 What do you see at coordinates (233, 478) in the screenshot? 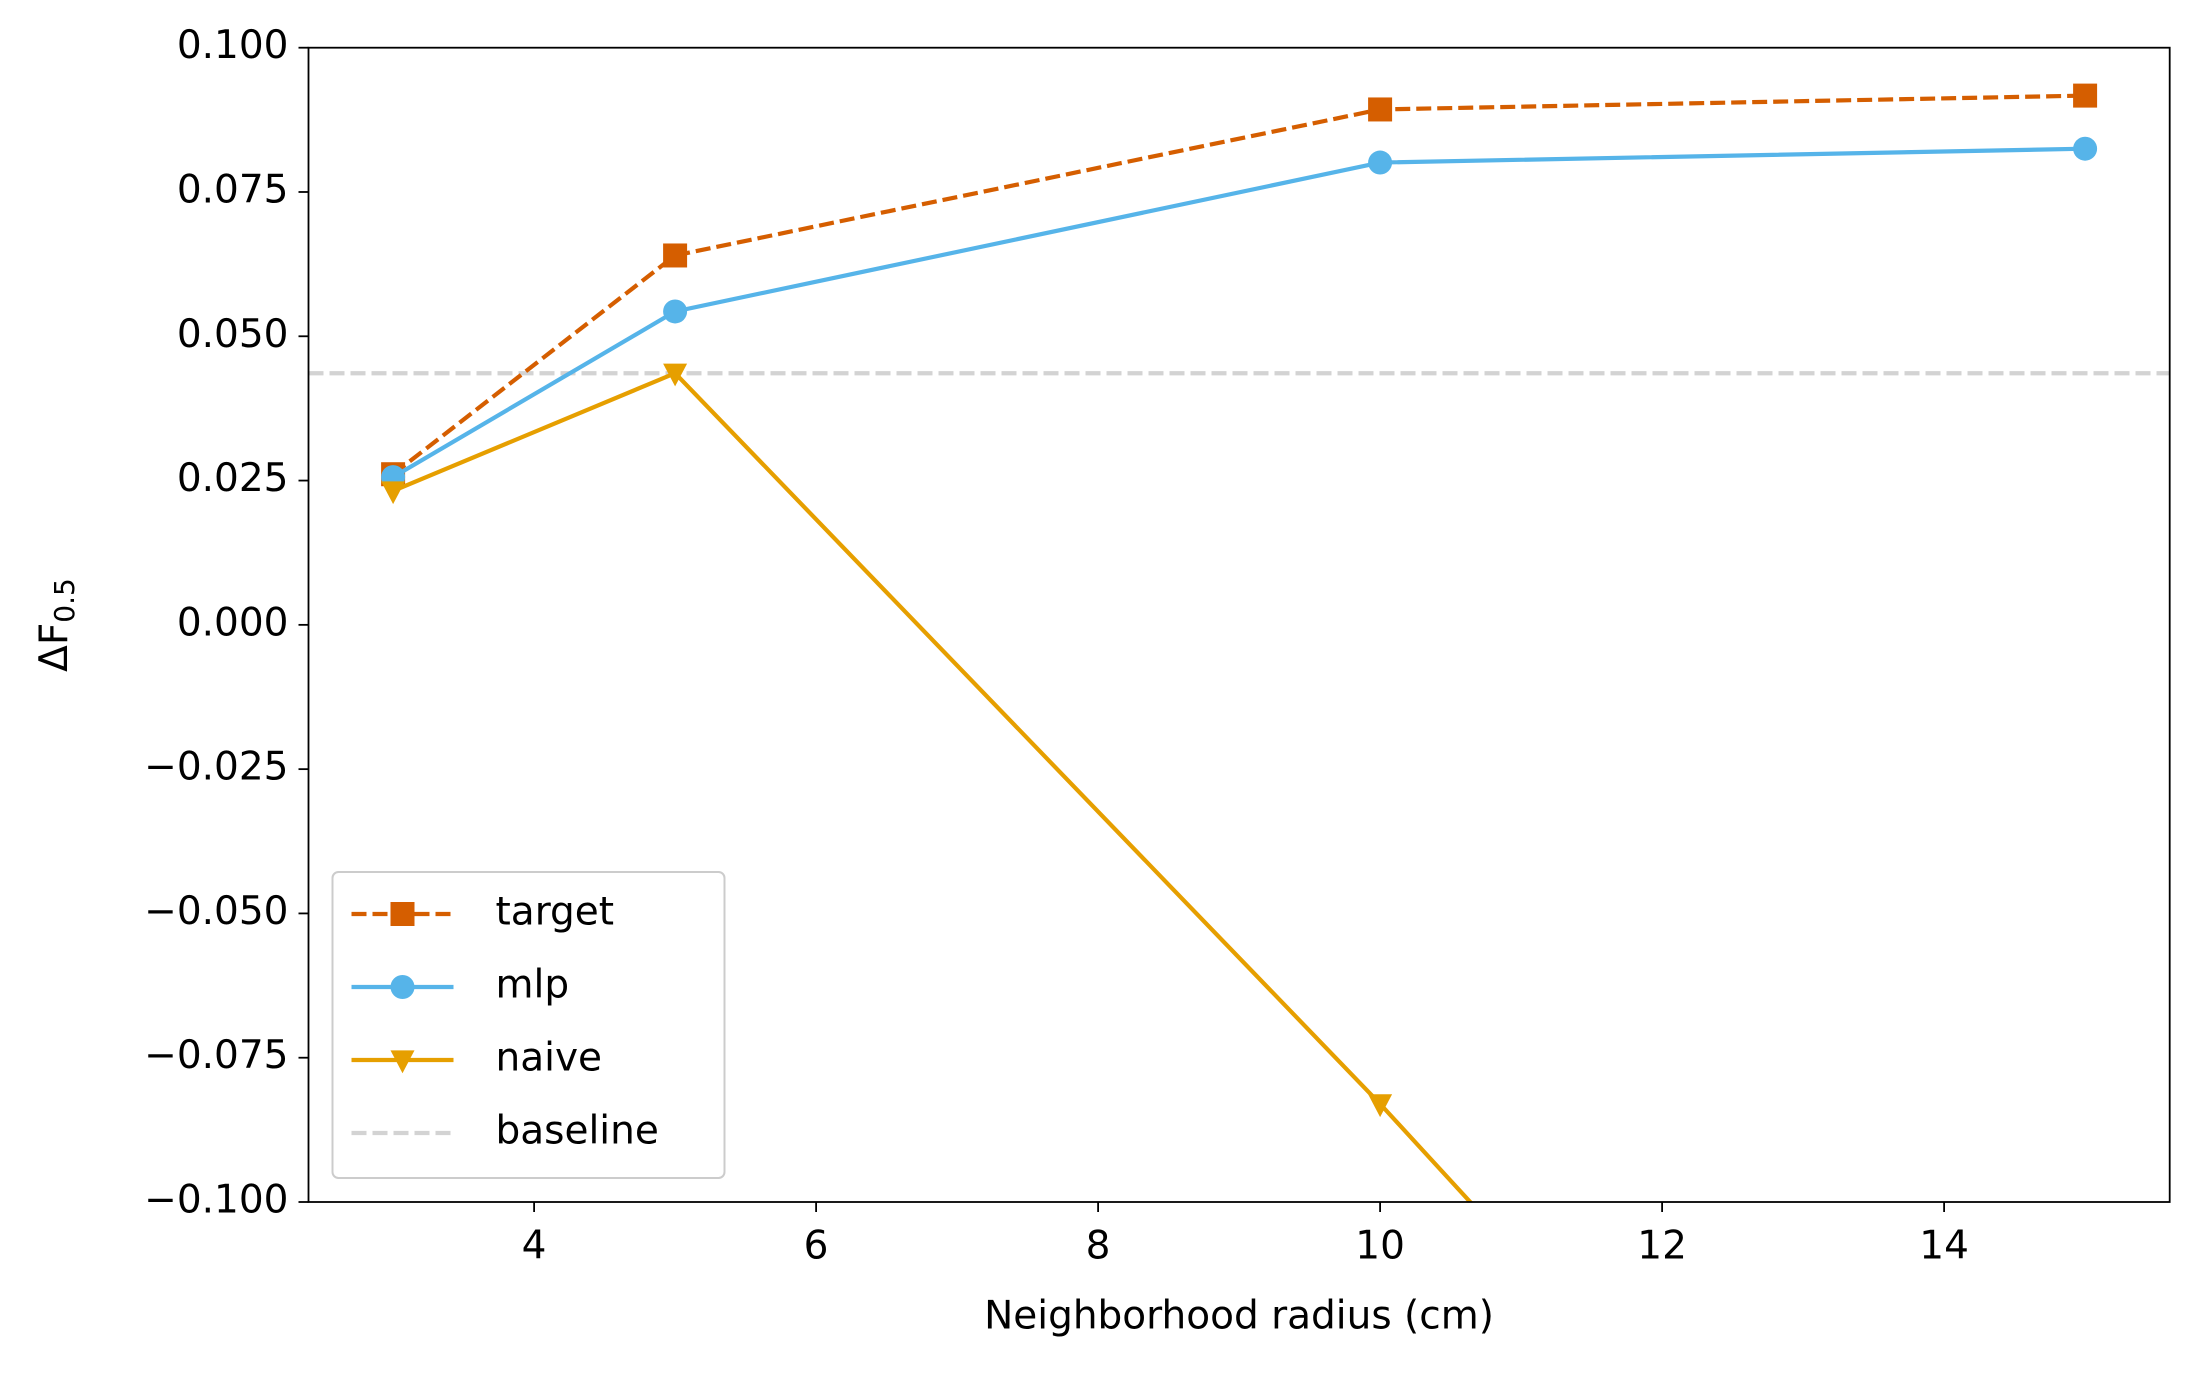
I see `y-tick-label: 0.025` at bounding box center [233, 478].